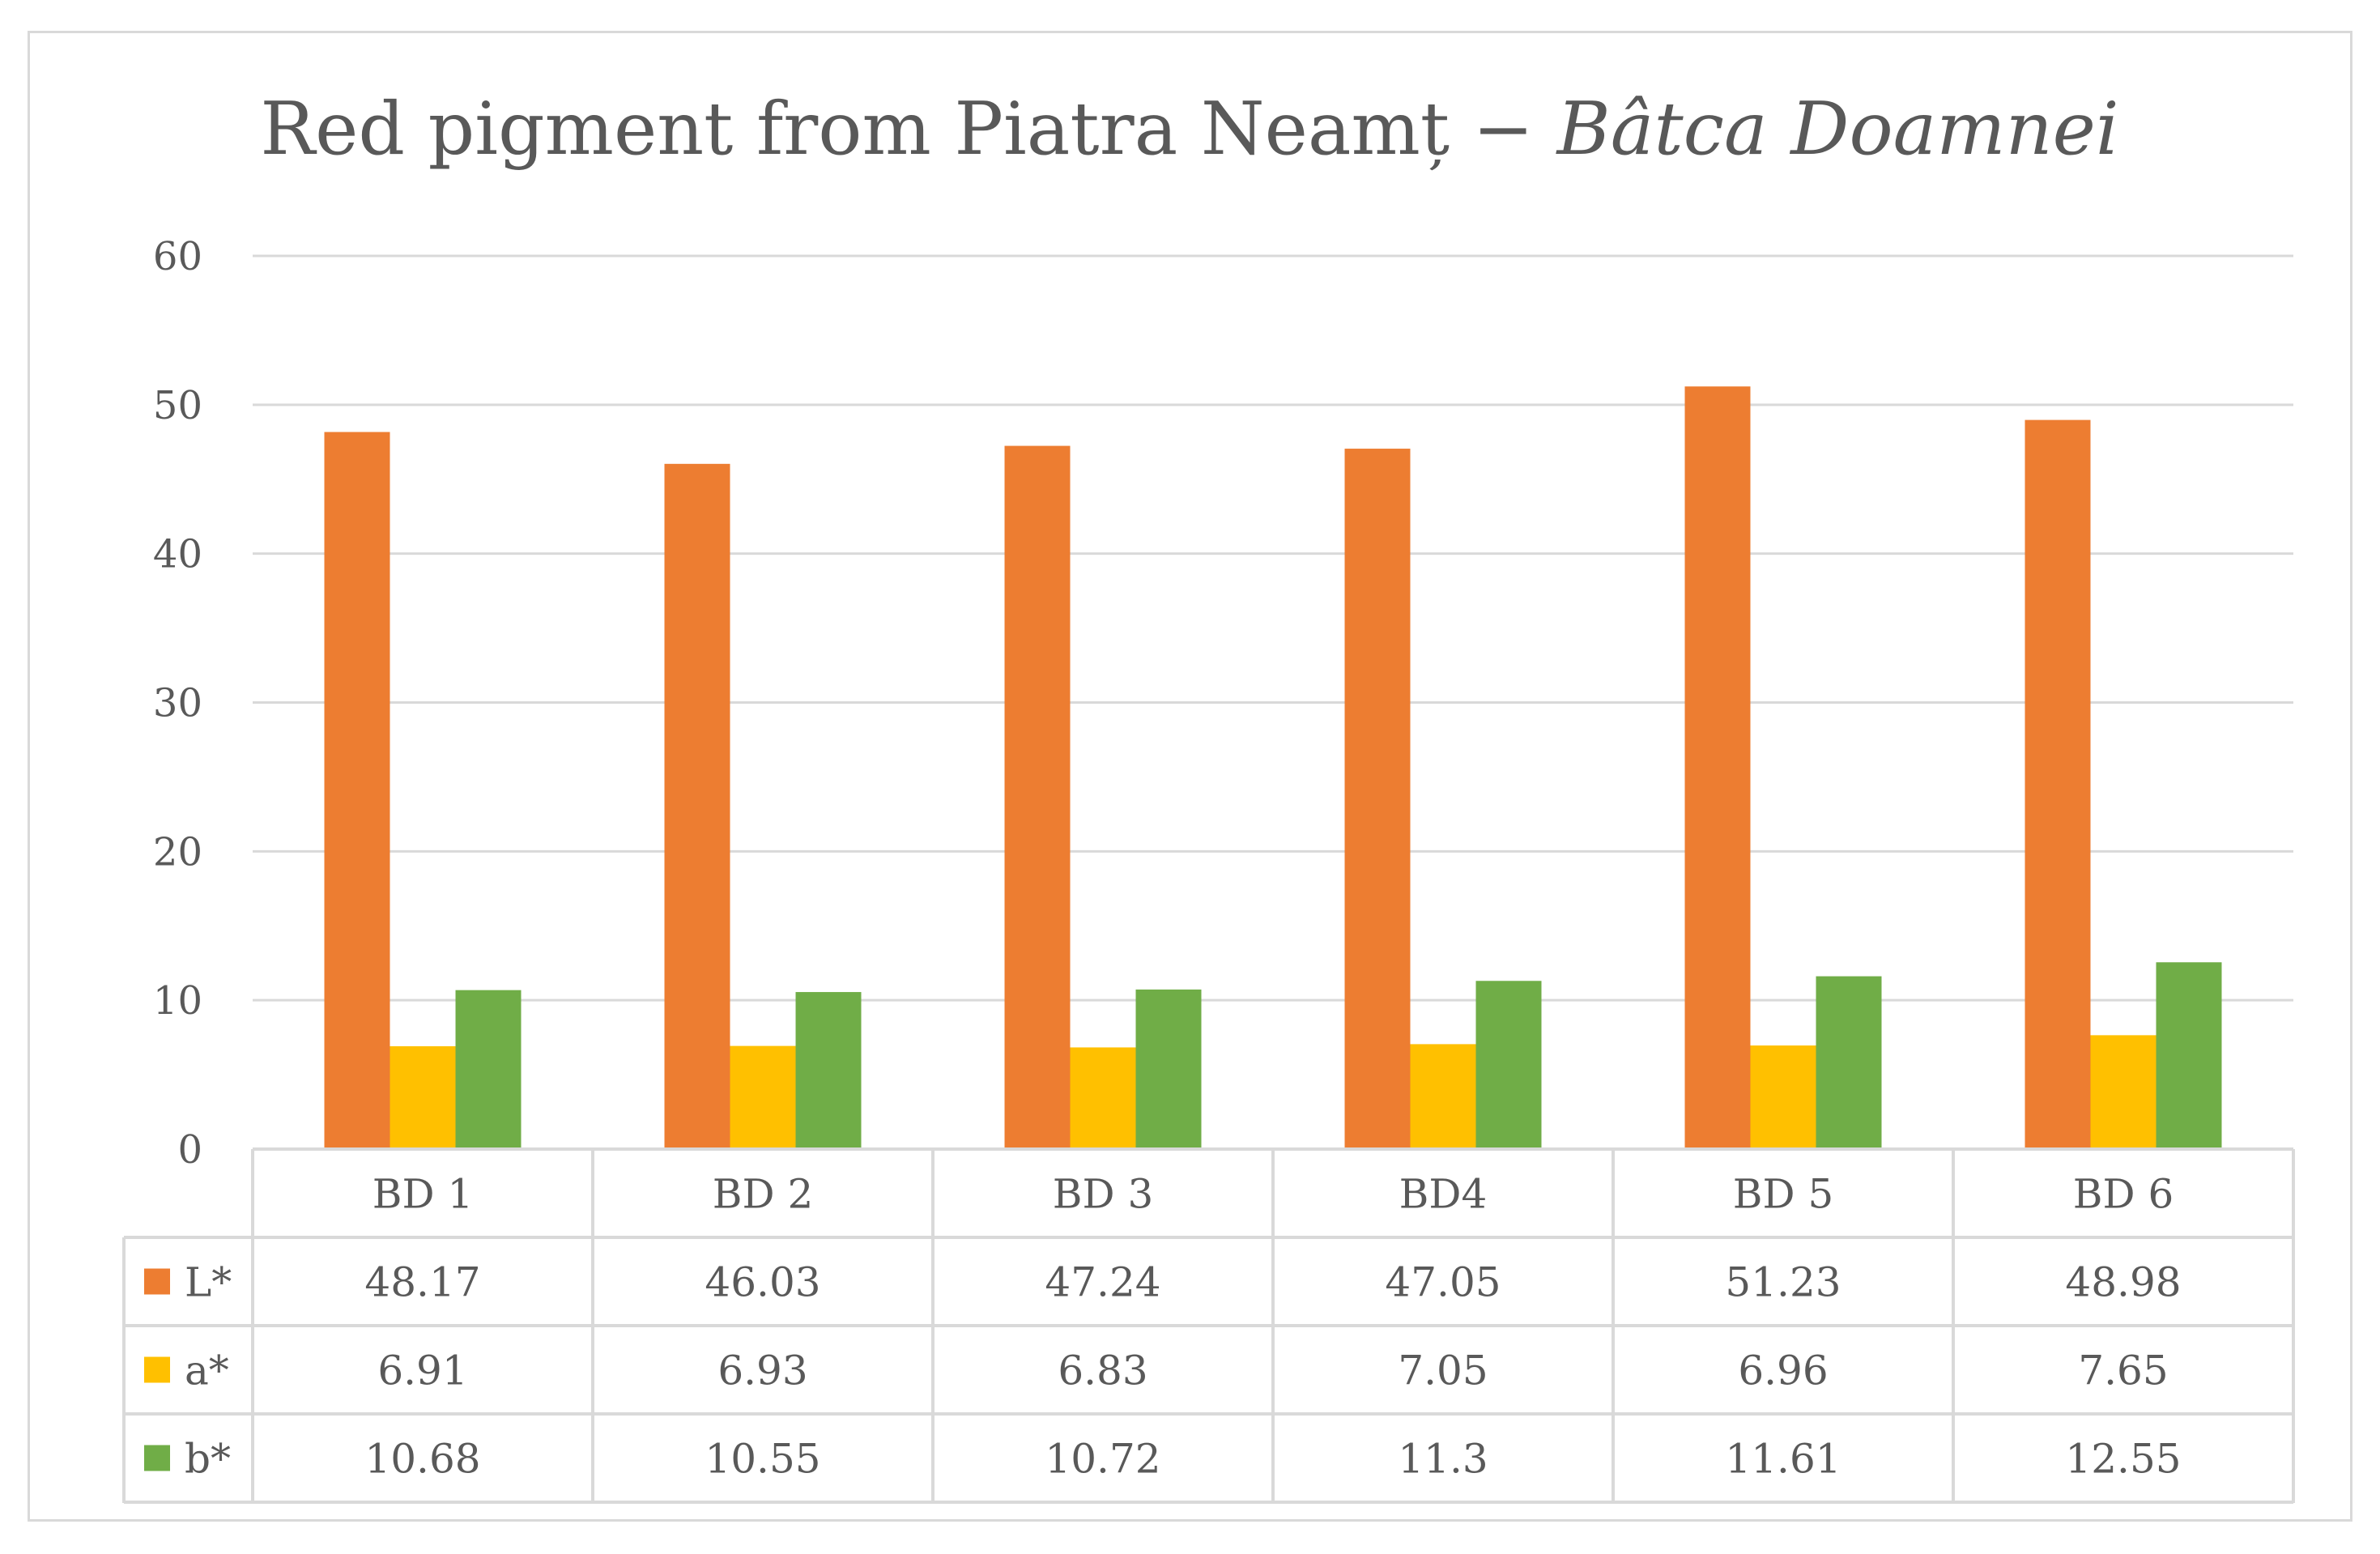 The width and height of the screenshot is (2380, 1554). I want to click on data-label: 6.91, so click(422, 1371).